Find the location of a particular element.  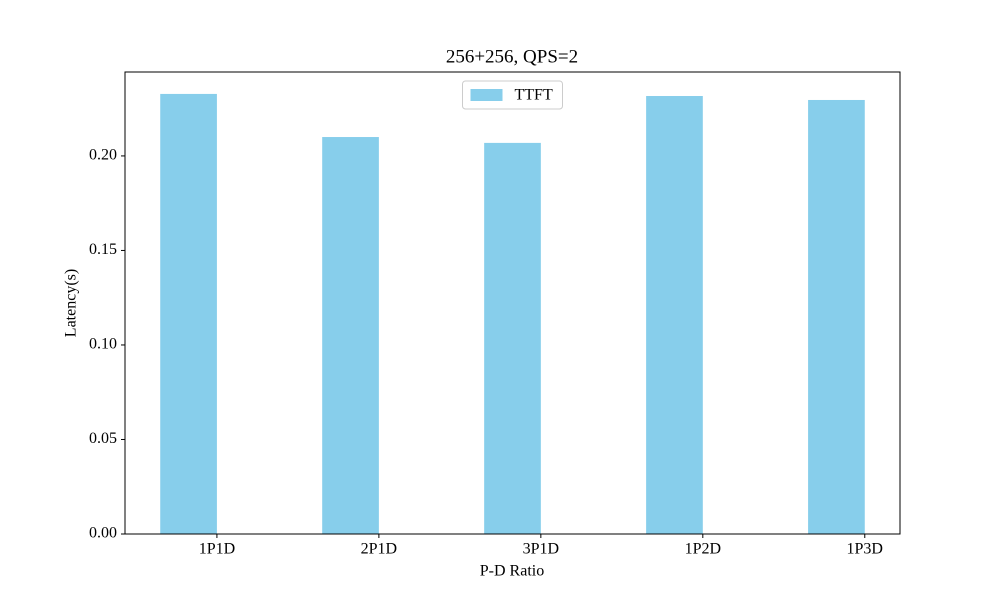

x-axis-label: P-D Ratio is located at coordinates (512, 571).